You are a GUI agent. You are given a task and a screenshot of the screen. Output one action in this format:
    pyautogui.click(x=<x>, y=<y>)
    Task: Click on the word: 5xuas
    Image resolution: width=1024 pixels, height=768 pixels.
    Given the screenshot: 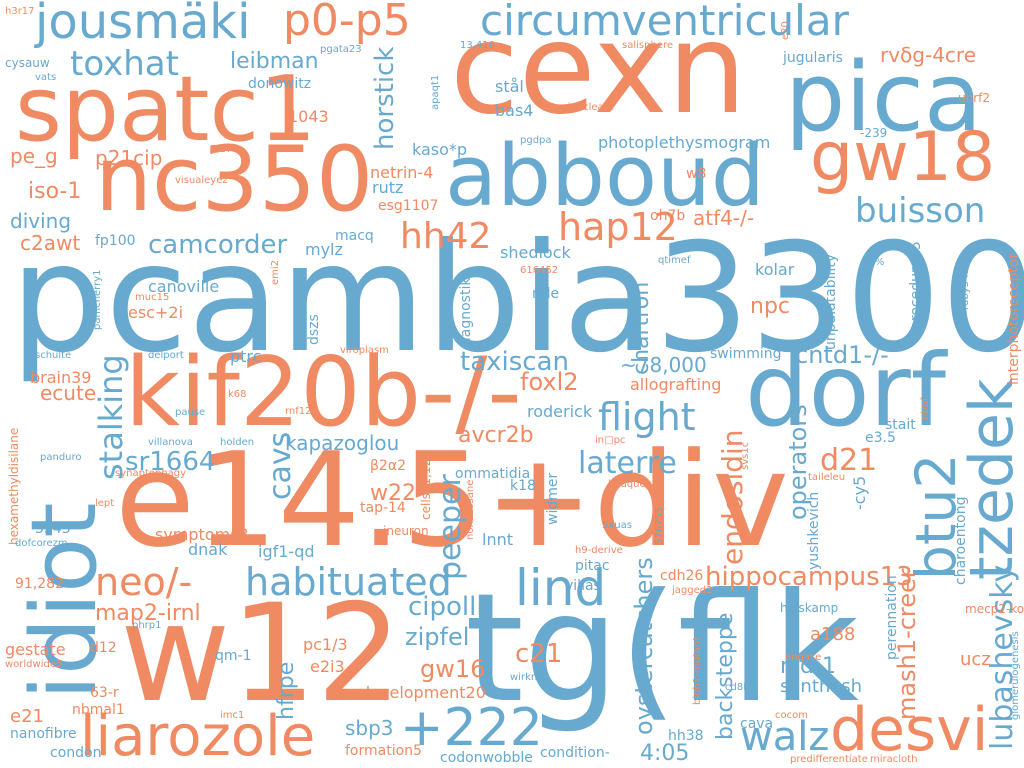 What is the action you would take?
    pyautogui.click(x=617, y=525)
    